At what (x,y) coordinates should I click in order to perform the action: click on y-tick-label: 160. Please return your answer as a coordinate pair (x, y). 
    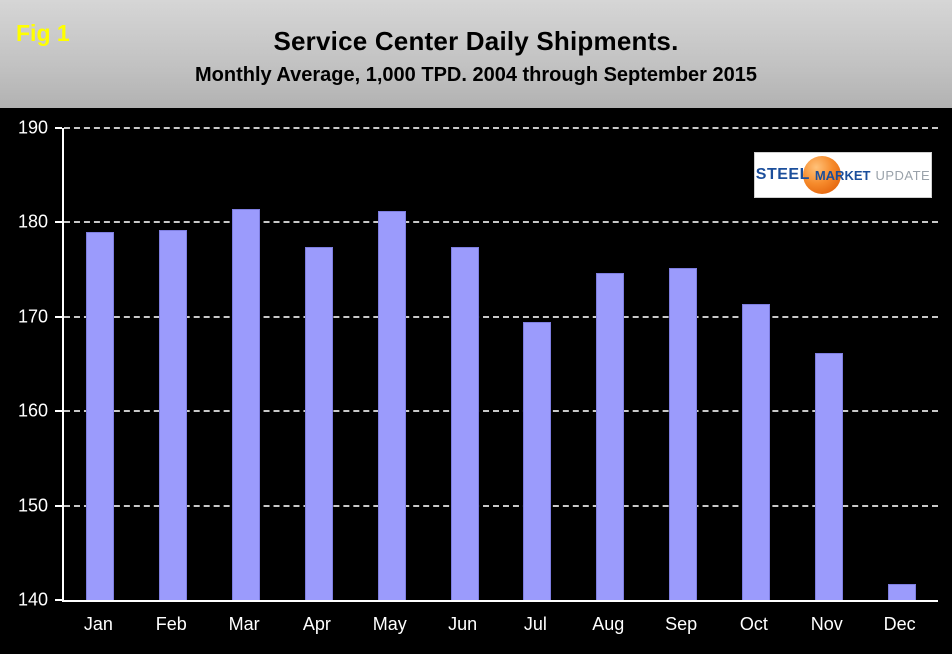
    Looking at the image, I should click on (32, 410).